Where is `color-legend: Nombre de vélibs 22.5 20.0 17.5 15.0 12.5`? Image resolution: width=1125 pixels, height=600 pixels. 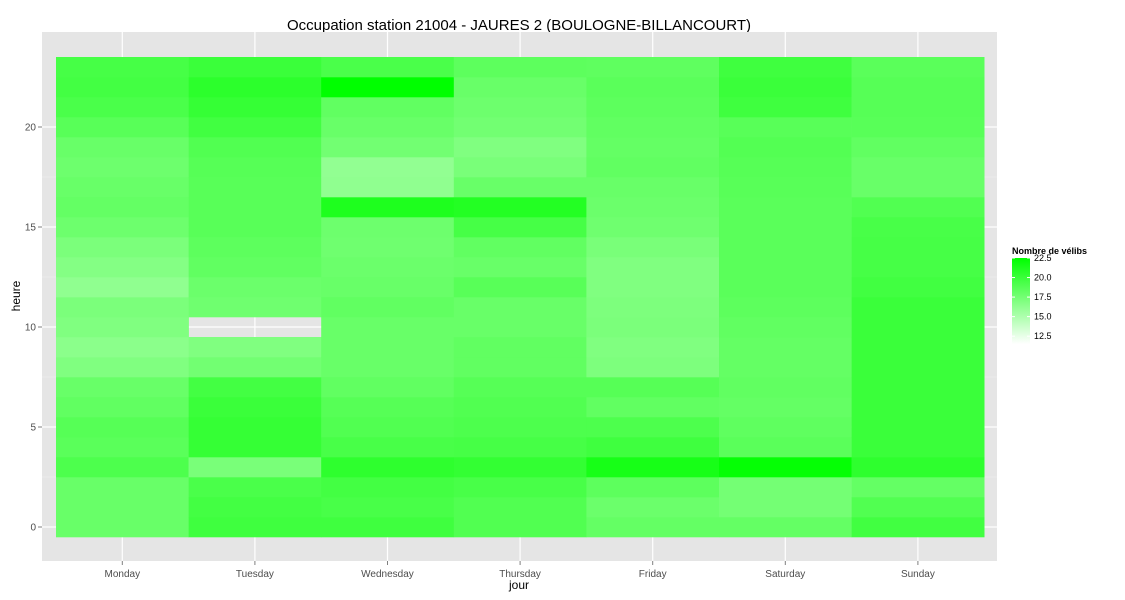 color-legend: Nombre de vélibs 22.5 20.0 17.5 15.0 12.5 is located at coordinates (1049, 295).